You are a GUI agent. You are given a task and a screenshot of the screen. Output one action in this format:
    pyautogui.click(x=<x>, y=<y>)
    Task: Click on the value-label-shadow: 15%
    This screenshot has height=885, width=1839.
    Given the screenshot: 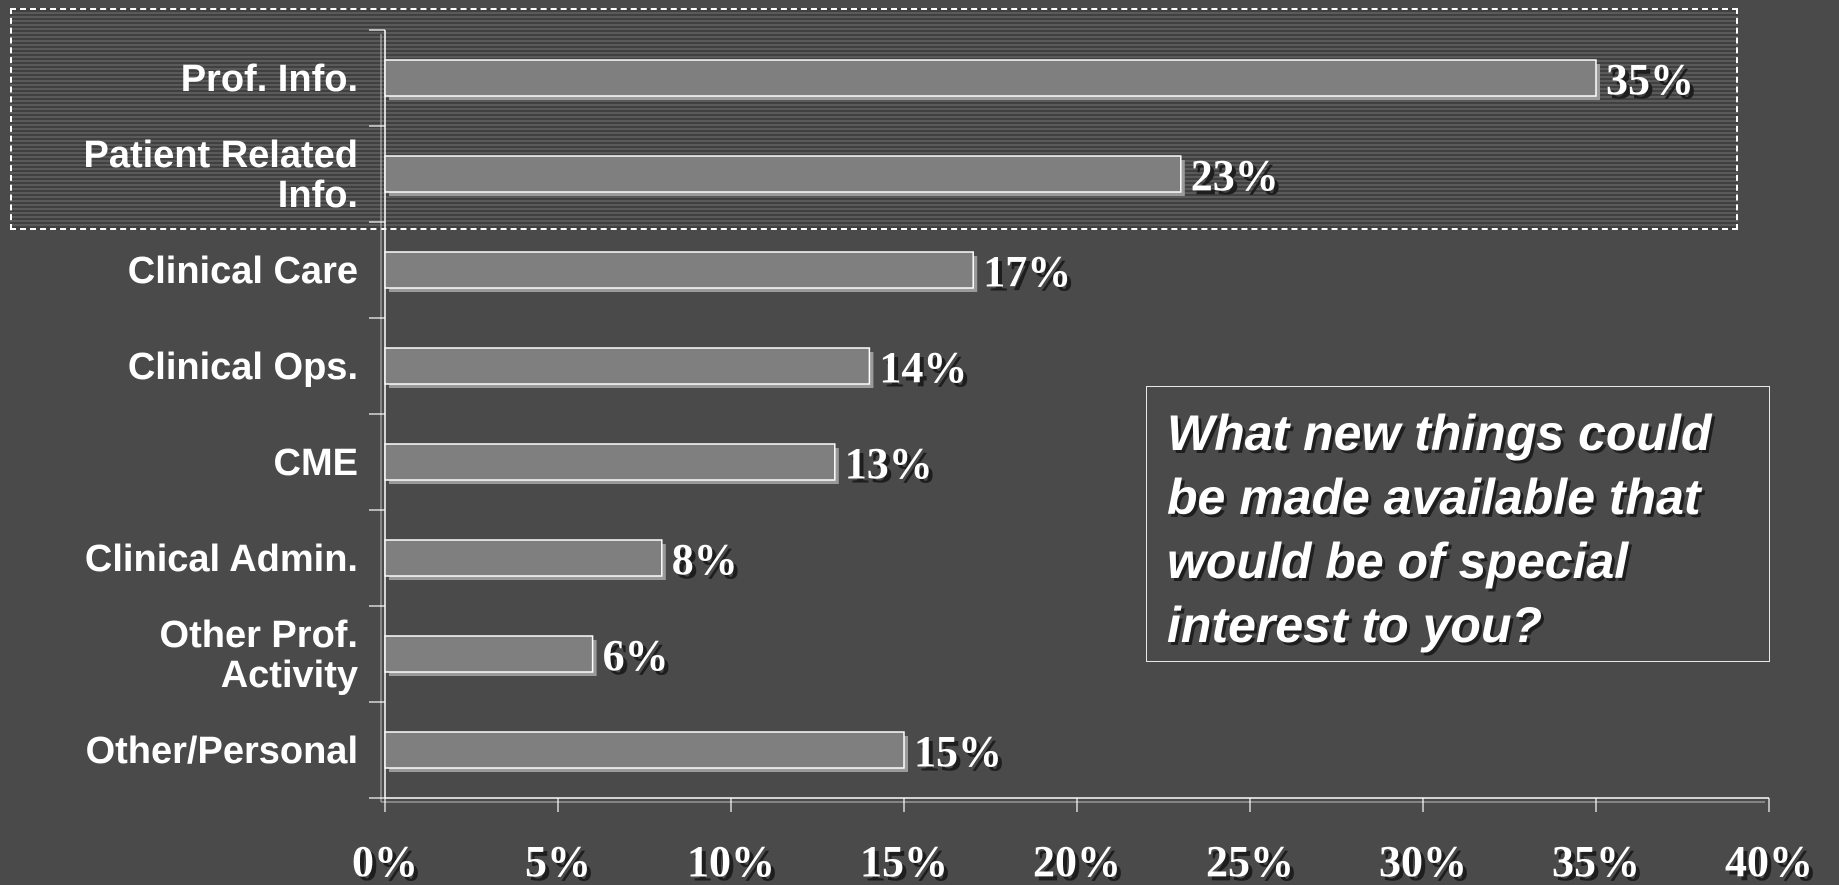 What is the action you would take?
    pyautogui.click(x=962, y=755)
    